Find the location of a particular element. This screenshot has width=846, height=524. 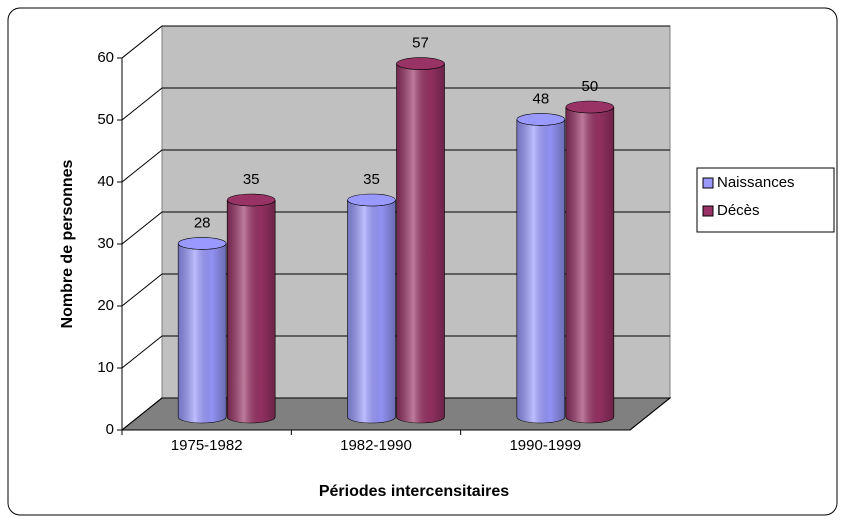

y-tick-label: 60 is located at coordinates (105, 57).